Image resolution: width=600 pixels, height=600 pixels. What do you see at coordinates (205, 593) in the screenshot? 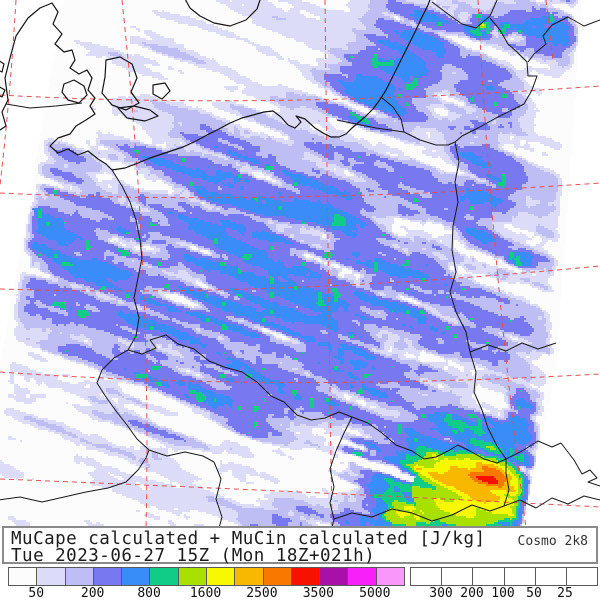
I see `cape-tick-label: 1600` at bounding box center [205, 593].